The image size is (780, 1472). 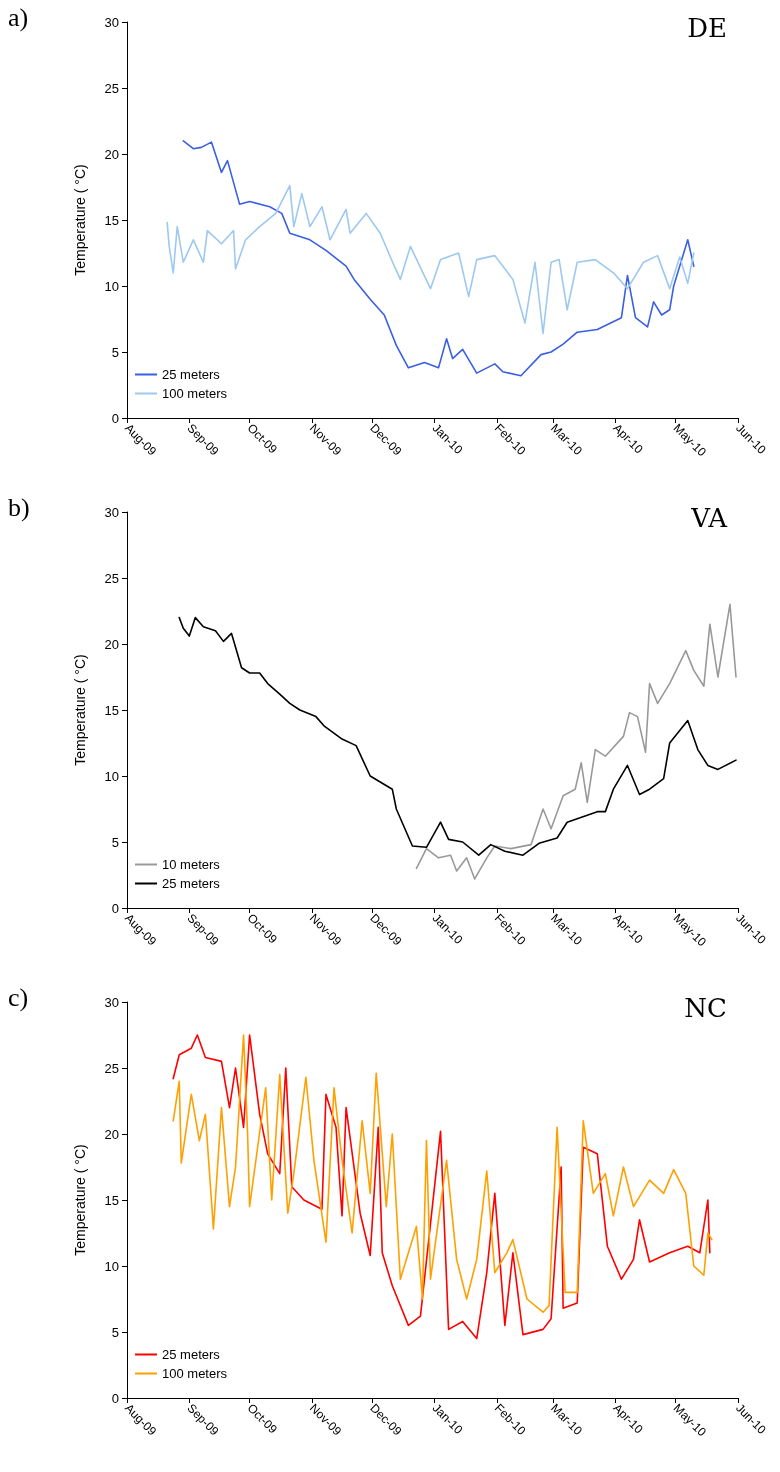 I want to click on chart-title: NC, so click(x=706, y=1008).